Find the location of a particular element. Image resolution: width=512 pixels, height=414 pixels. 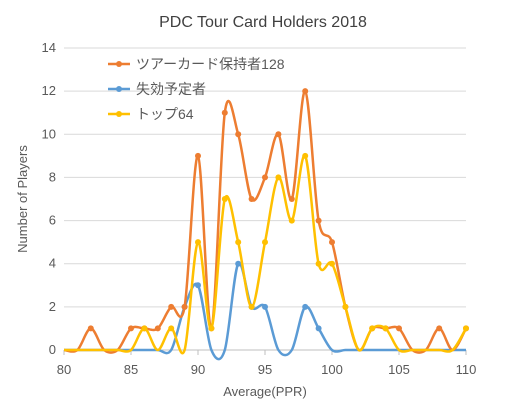

x-tick-label: 95 is located at coordinates (265, 369).